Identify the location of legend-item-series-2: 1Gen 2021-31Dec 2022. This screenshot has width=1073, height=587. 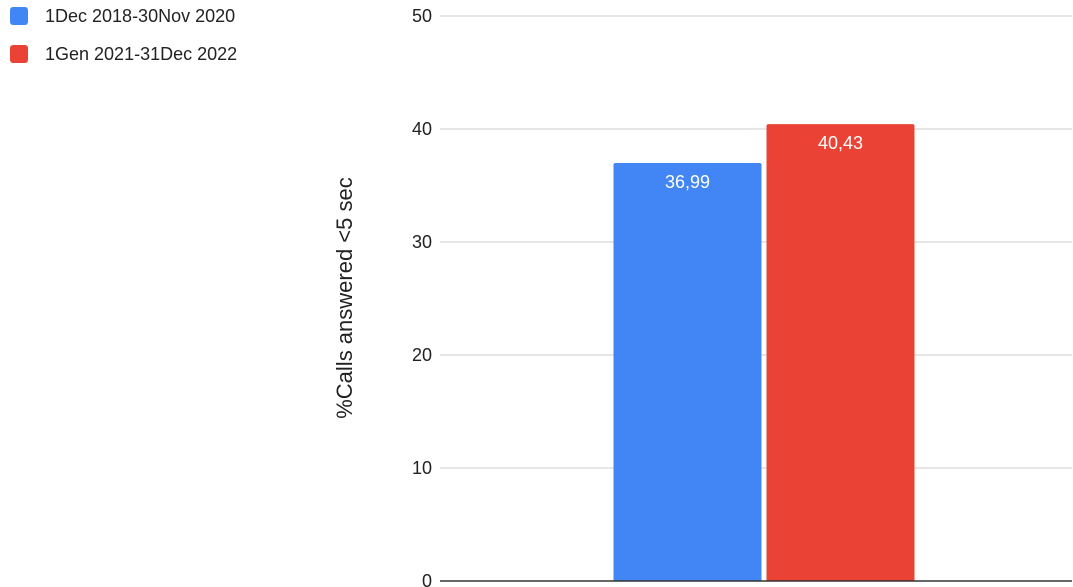
(123, 54).